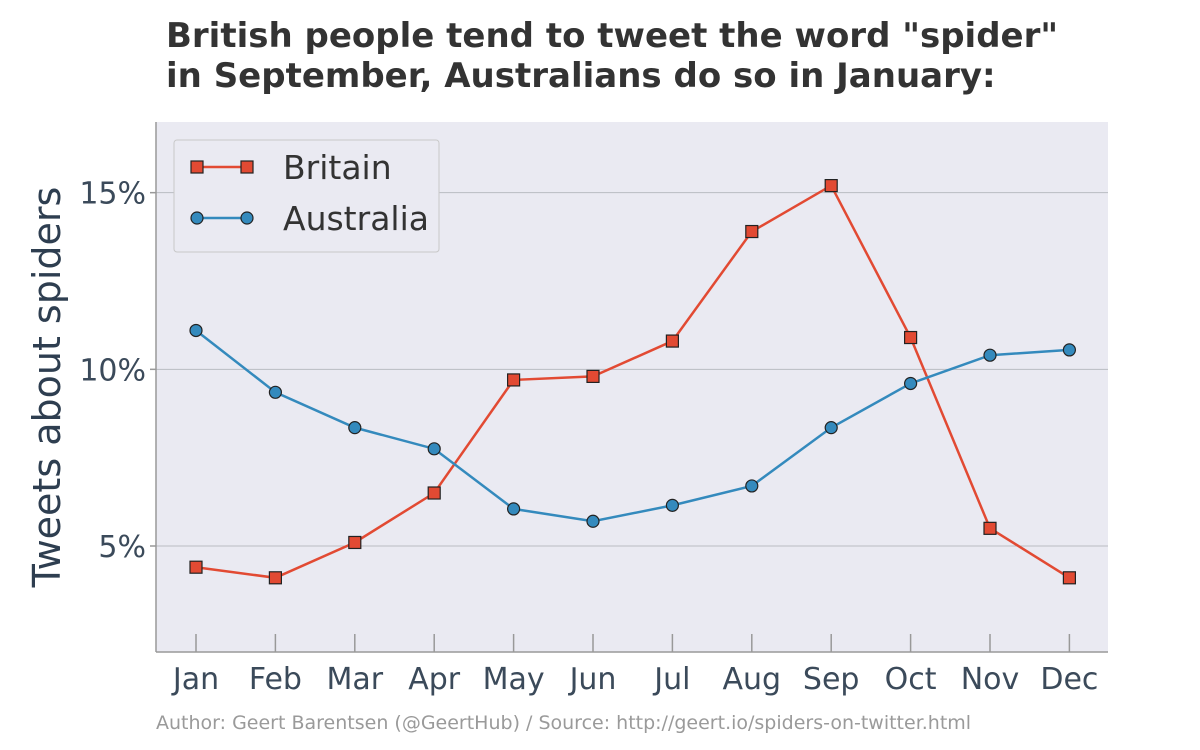  What do you see at coordinates (514, 679) in the screenshot?
I see `x-tick-label: May` at bounding box center [514, 679].